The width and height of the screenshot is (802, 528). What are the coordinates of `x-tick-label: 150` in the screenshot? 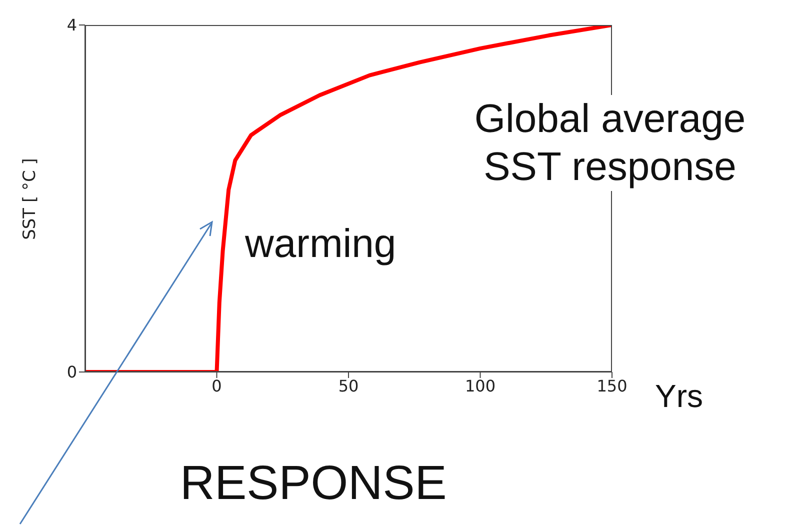 It's located at (612, 386).